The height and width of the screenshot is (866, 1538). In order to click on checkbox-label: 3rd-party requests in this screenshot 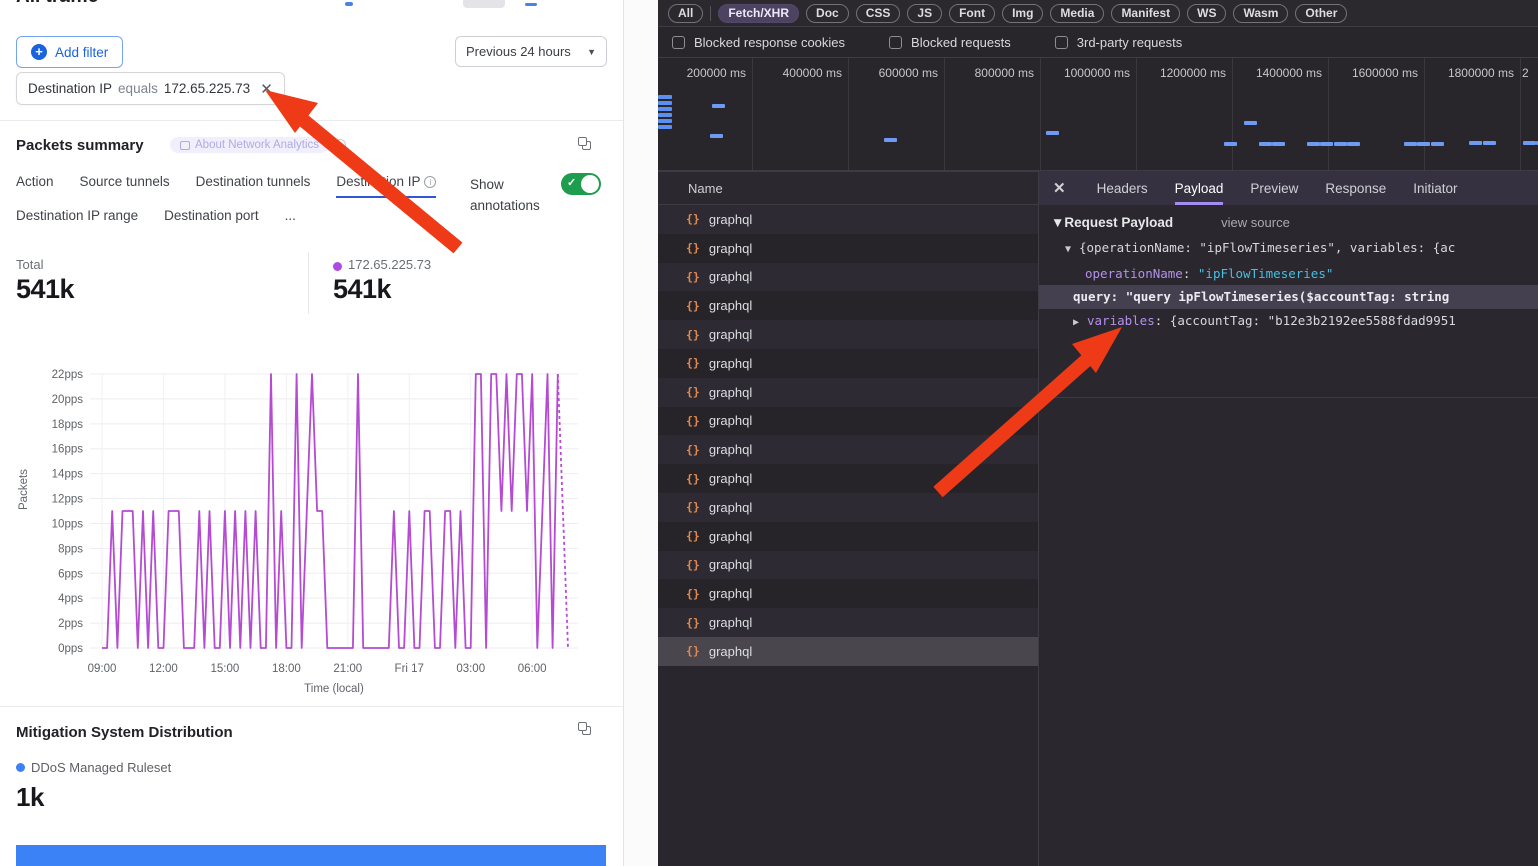, I will do `click(1129, 42)`.